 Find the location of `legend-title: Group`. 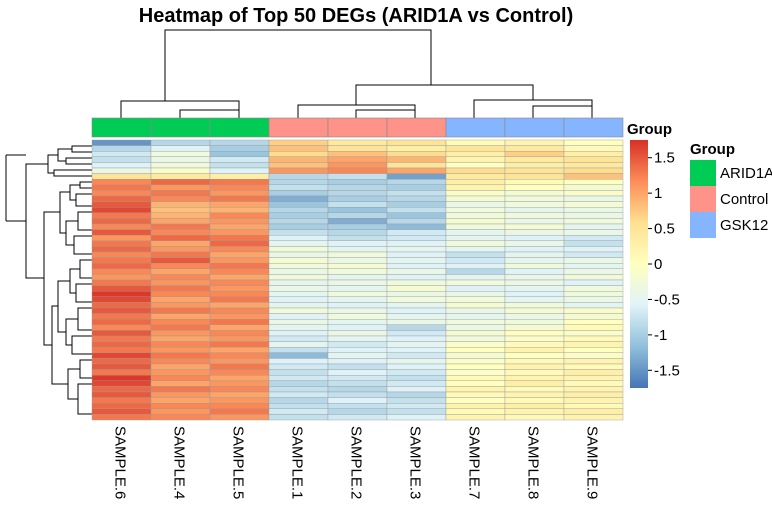

legend-title: Group is located at coordinates (712, 149).